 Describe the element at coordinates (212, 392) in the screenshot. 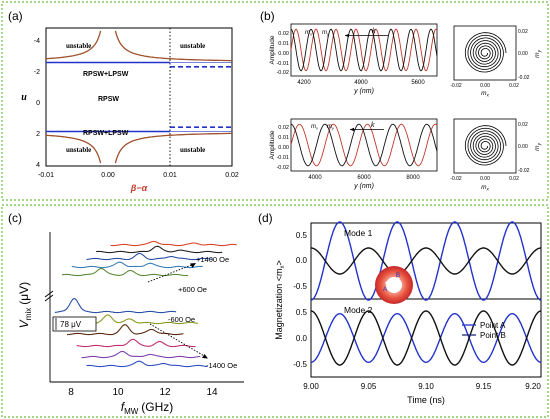

I see `c-xtick: 14` at that location.